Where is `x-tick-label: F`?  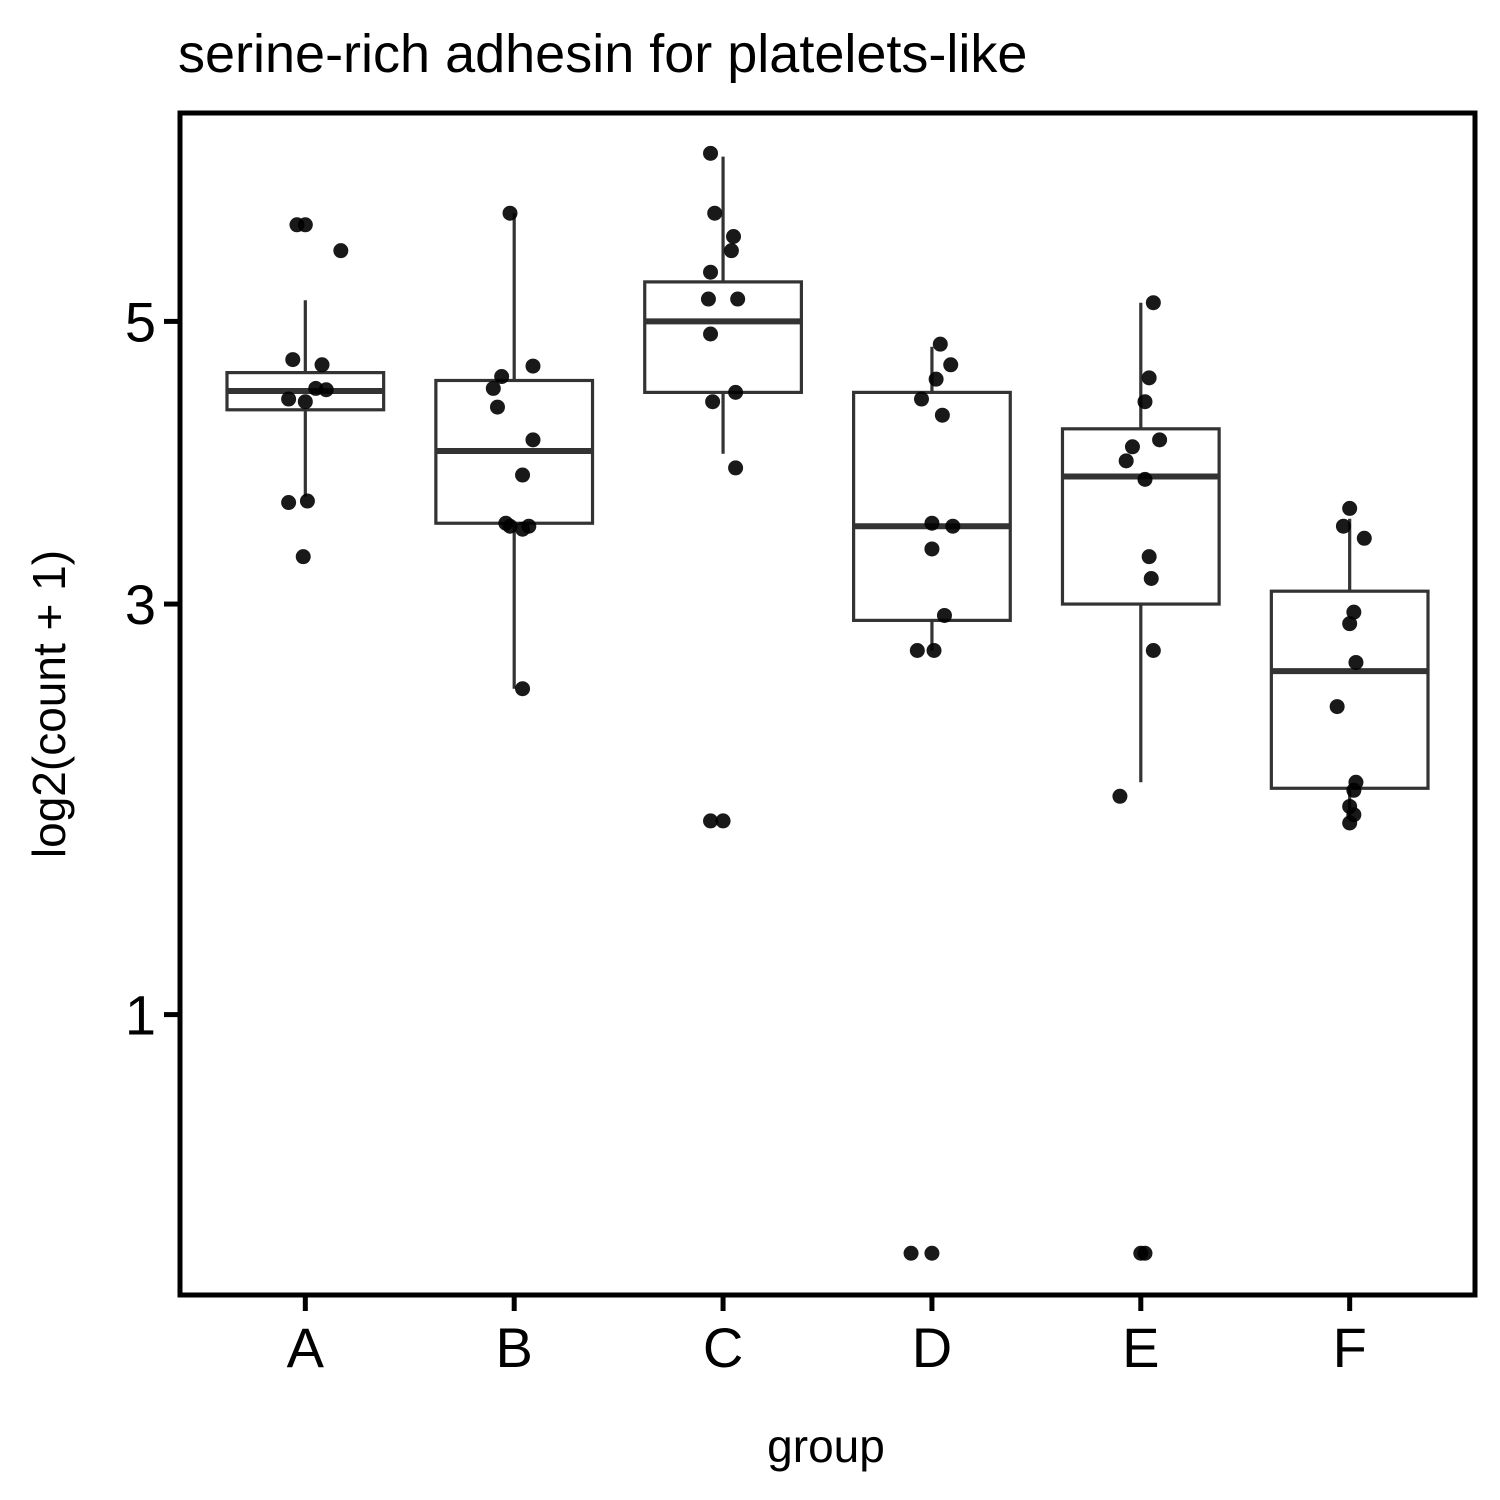
x-tick-label: F is located at coordinates (1350, 1347).